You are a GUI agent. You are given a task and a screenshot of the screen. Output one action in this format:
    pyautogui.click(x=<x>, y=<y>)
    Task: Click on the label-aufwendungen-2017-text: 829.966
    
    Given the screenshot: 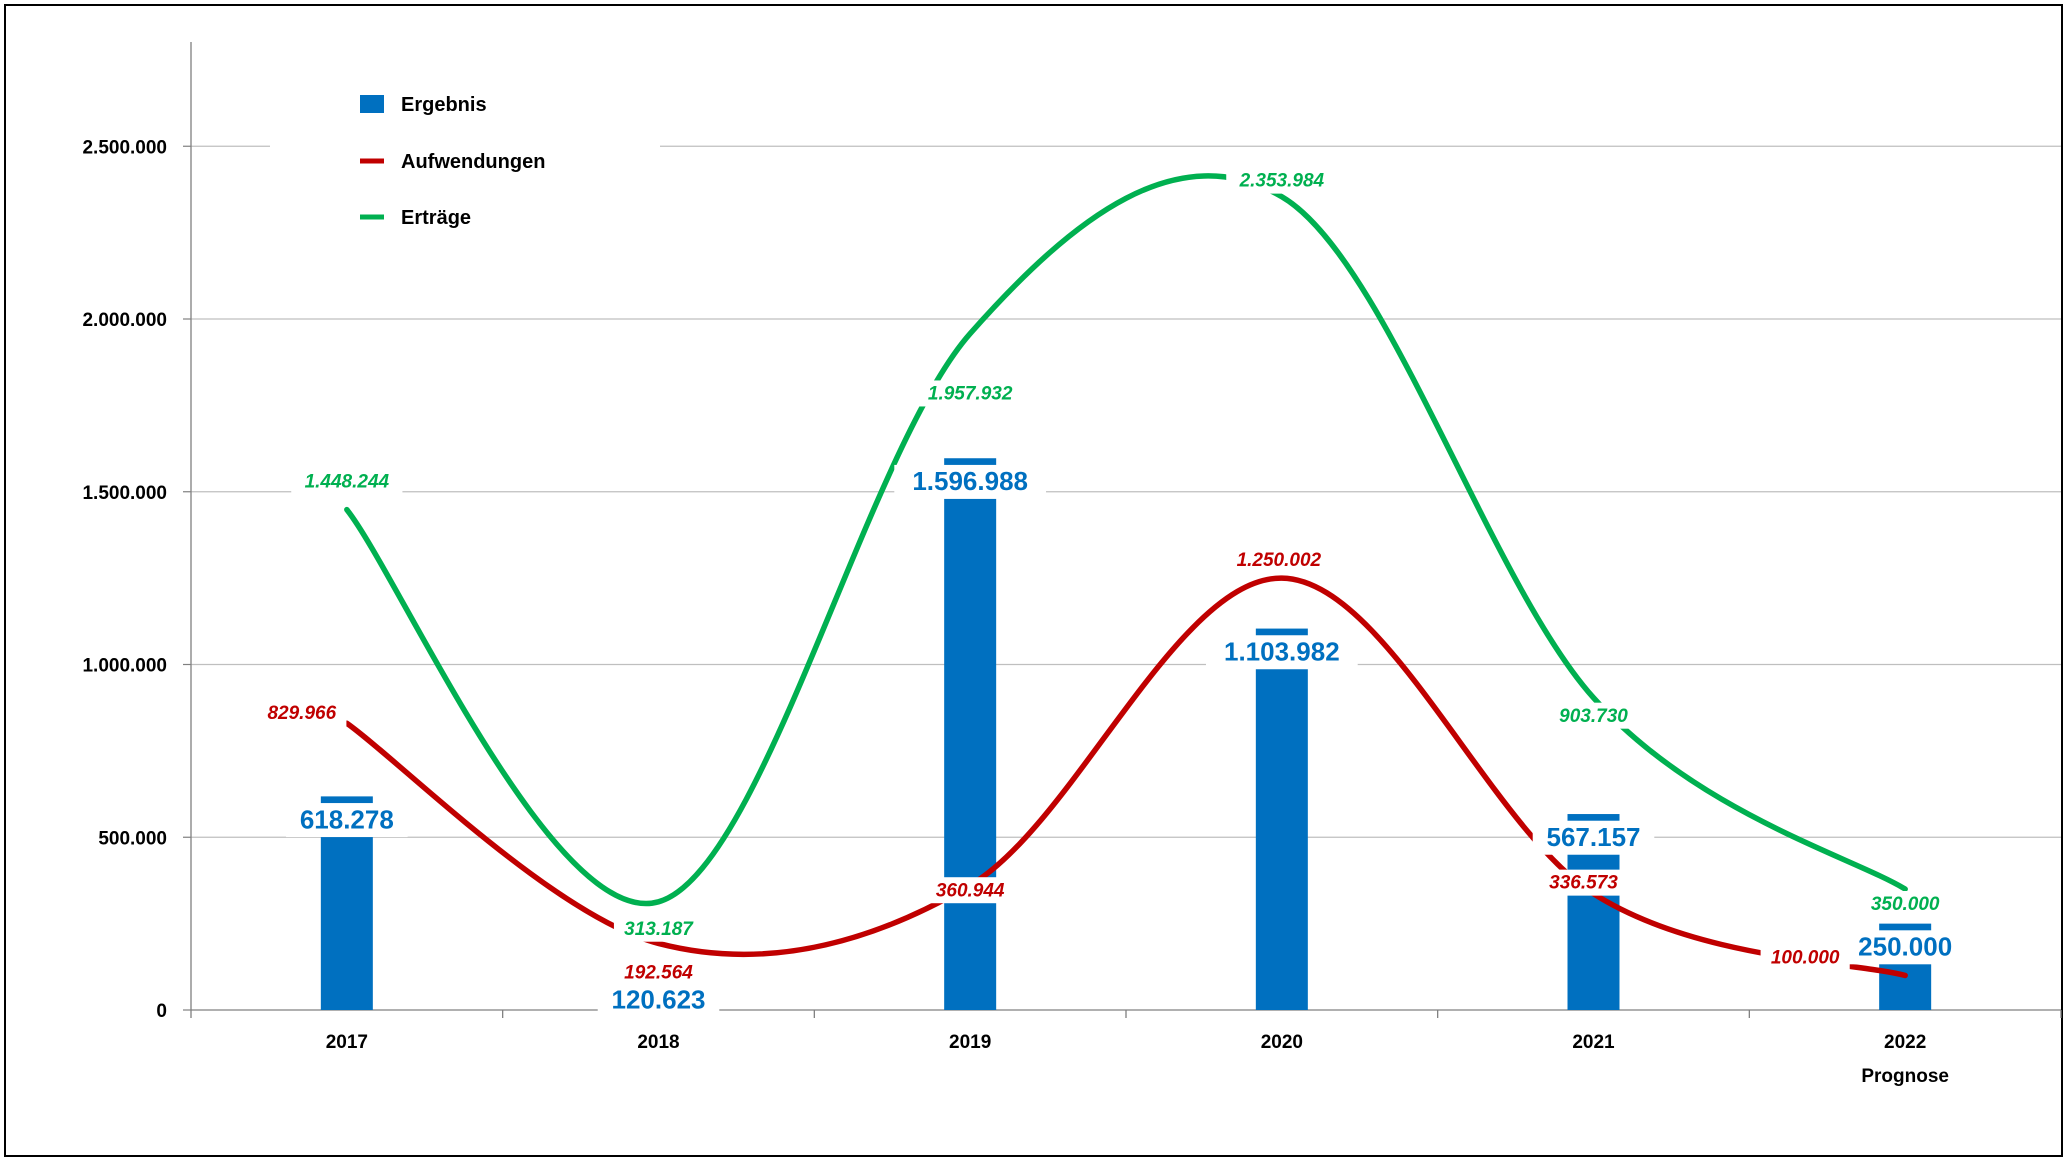 What is the action you would take?
    pyautogui.click(x=301, y=713)
    